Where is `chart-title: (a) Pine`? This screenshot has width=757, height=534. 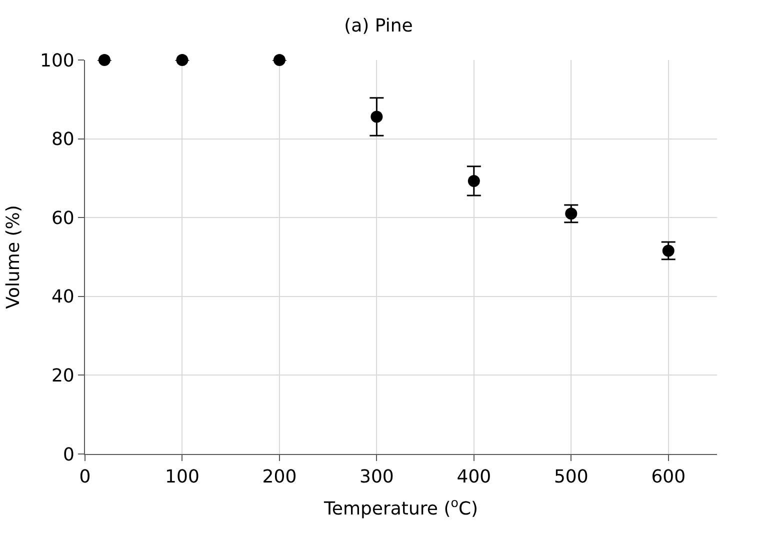 chart-title: (a) Pine is located at coordinates (378, 25).